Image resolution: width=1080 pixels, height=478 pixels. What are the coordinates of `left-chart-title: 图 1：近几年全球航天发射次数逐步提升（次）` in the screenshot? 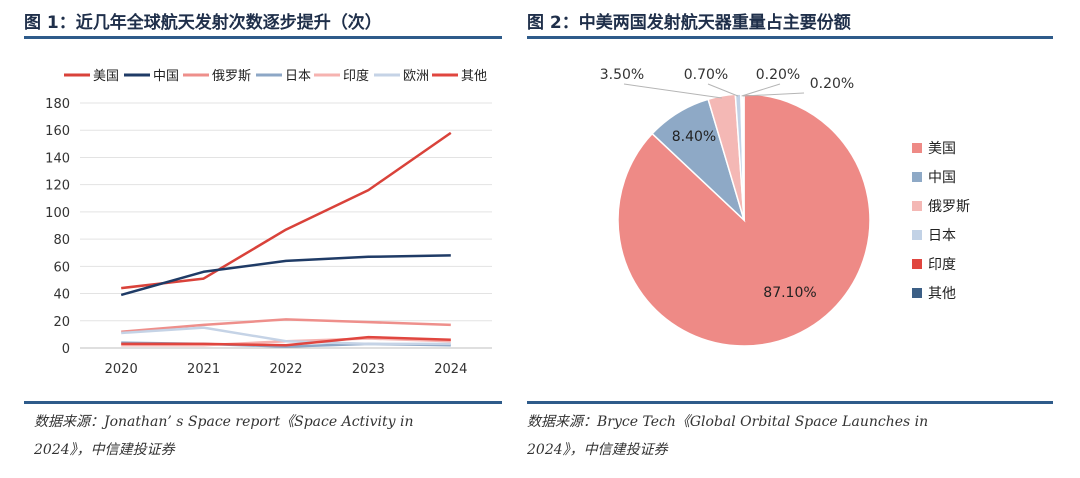 It's located at (203, 23).